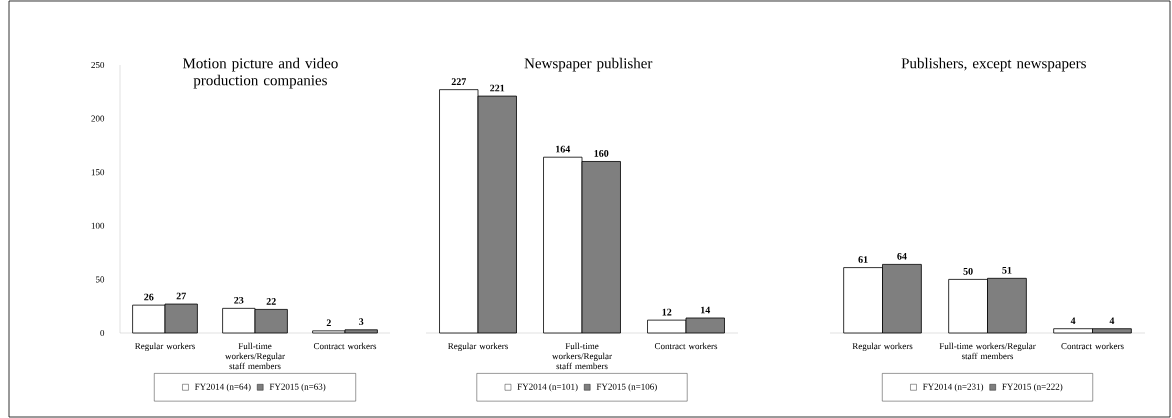 The image size is (1172, 418). Describe the element at coordinates (98, 225) in the screenshot. I see `y-tick-label: 100` at that location.